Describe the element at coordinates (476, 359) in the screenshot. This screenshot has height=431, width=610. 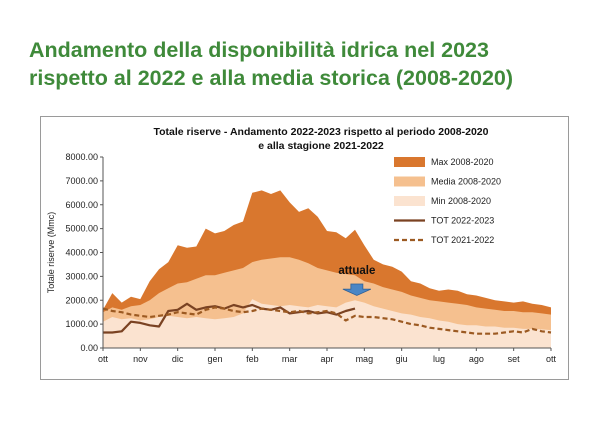
I see `x-tick-label: ago` at that location.